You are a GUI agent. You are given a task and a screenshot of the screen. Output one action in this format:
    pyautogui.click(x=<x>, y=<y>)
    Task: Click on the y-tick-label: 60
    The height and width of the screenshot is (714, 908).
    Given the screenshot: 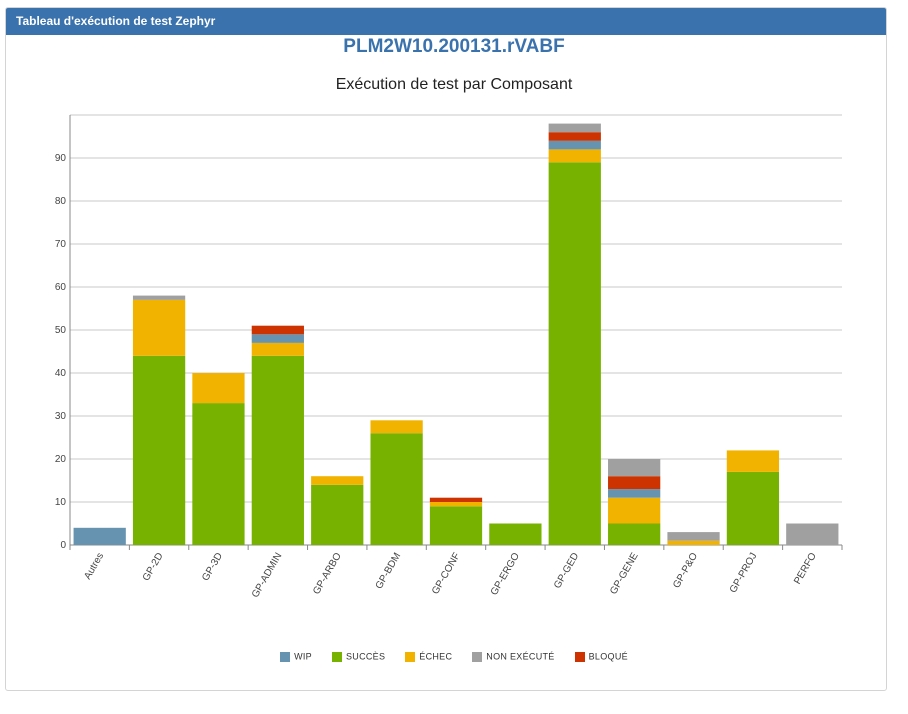 What is the action you would take?
    pyautogui.click(x=61, y=287)
    